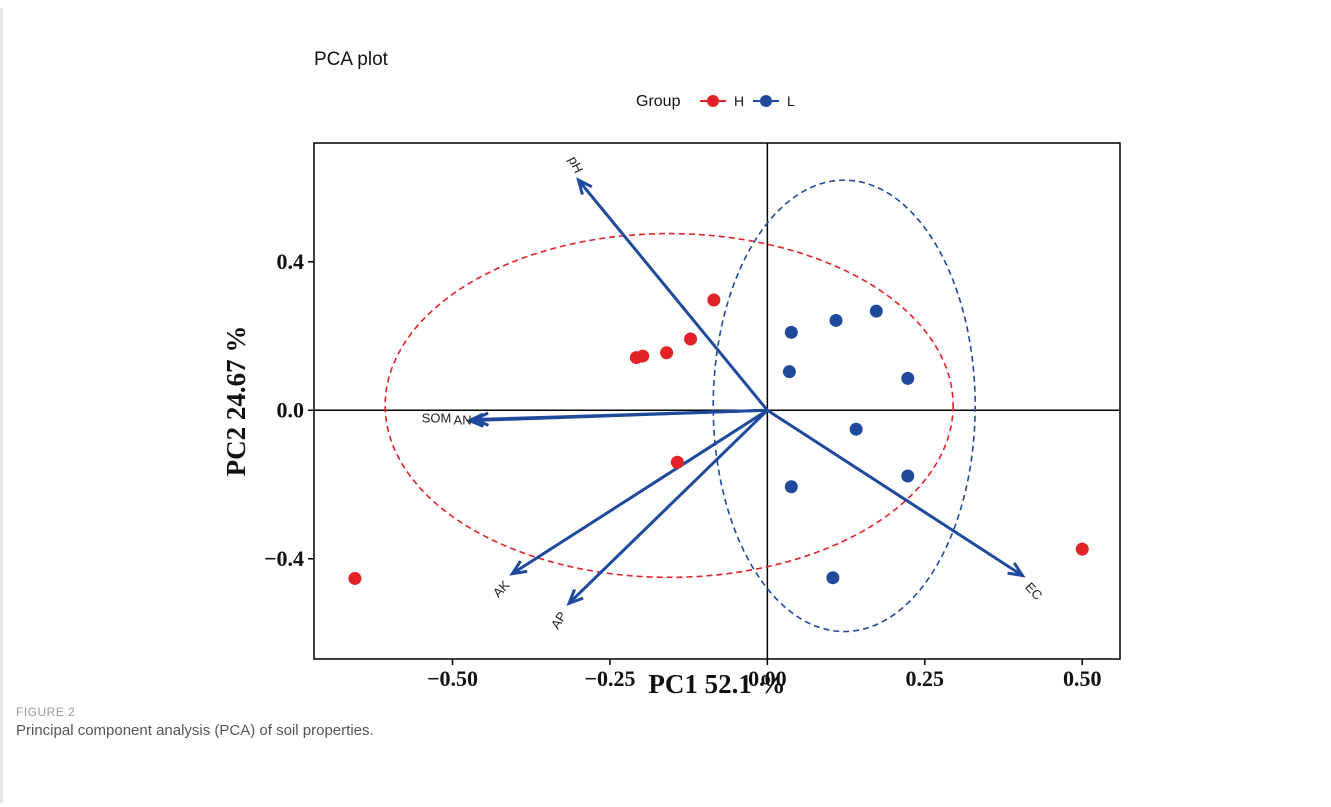 Image resolution: width=1331 pixels, height=807 pixels. What do you see at coordinates (1082, 678) in the screenshot?
I see `x-tick-label: 0.50` at bounding box center [1082, 678].